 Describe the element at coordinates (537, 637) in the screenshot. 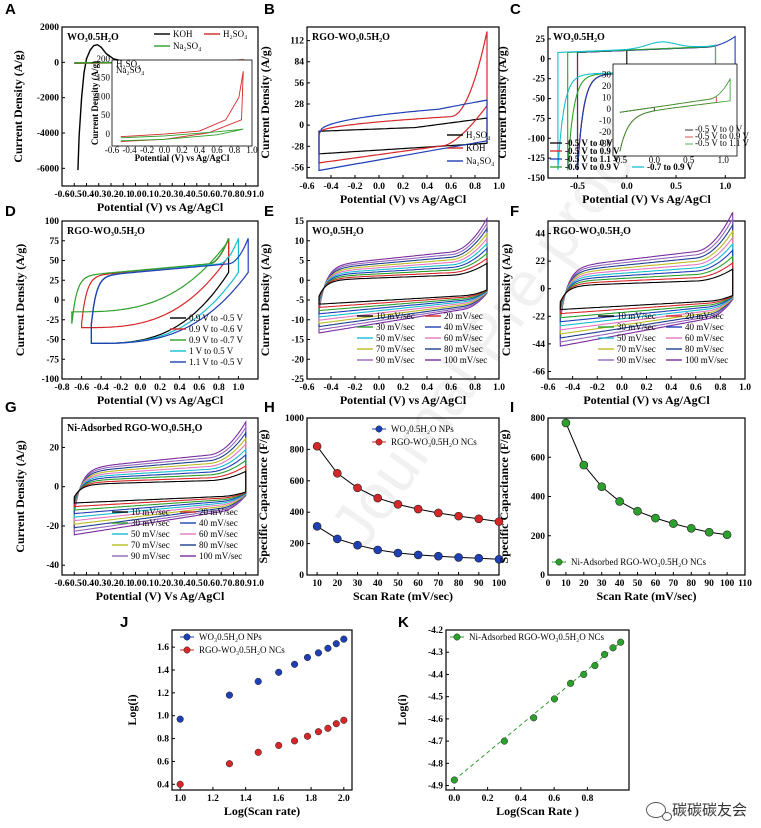

I see `legend-label: Ni-Adsorbed RGO-WO₃0.5H₂O NCs` at that location.